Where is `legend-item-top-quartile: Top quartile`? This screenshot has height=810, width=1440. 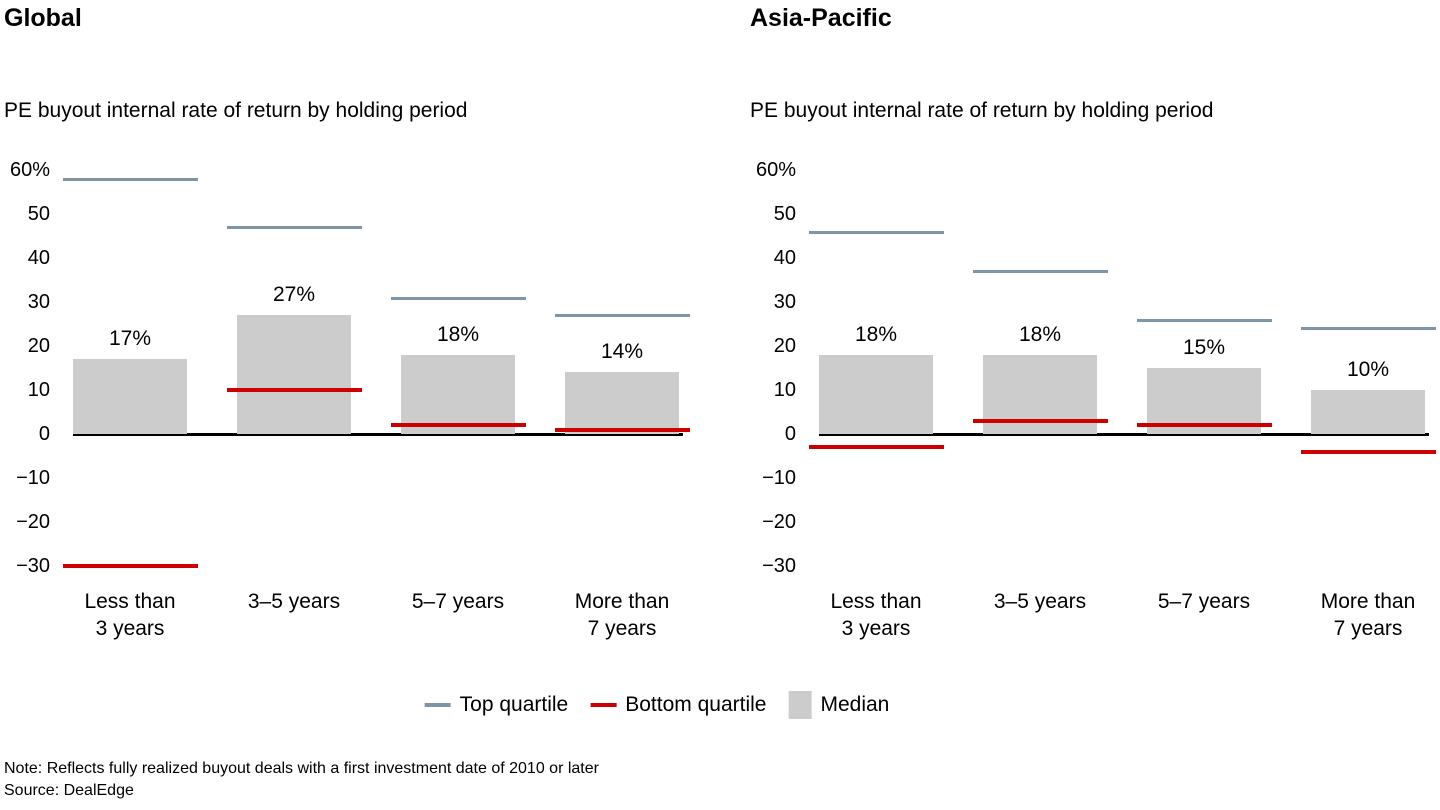 legend-item-top-quartile: Top quartile is located at coordinates (496, 705).